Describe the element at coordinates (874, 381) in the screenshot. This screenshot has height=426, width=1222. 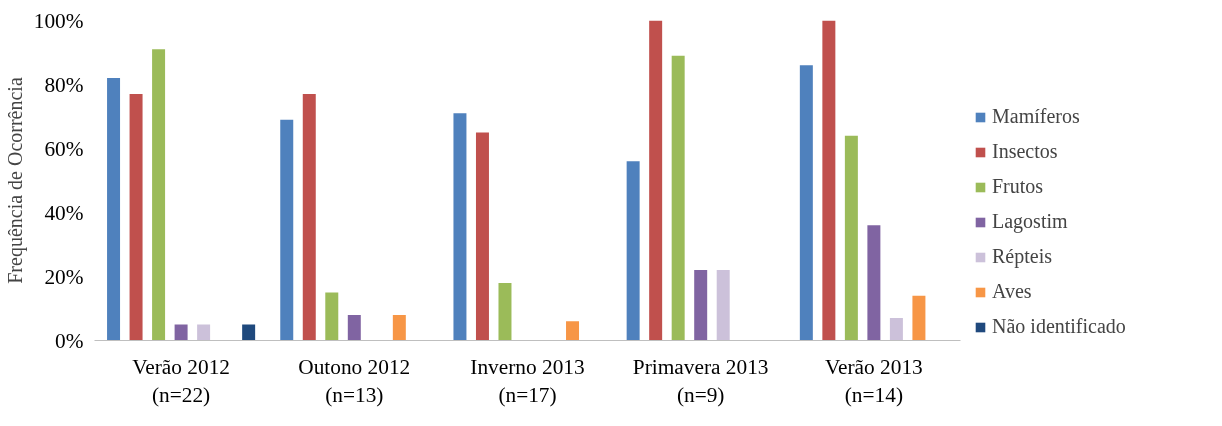
I see `x-tick-label: Verão 2013 (n=14)` at that location.